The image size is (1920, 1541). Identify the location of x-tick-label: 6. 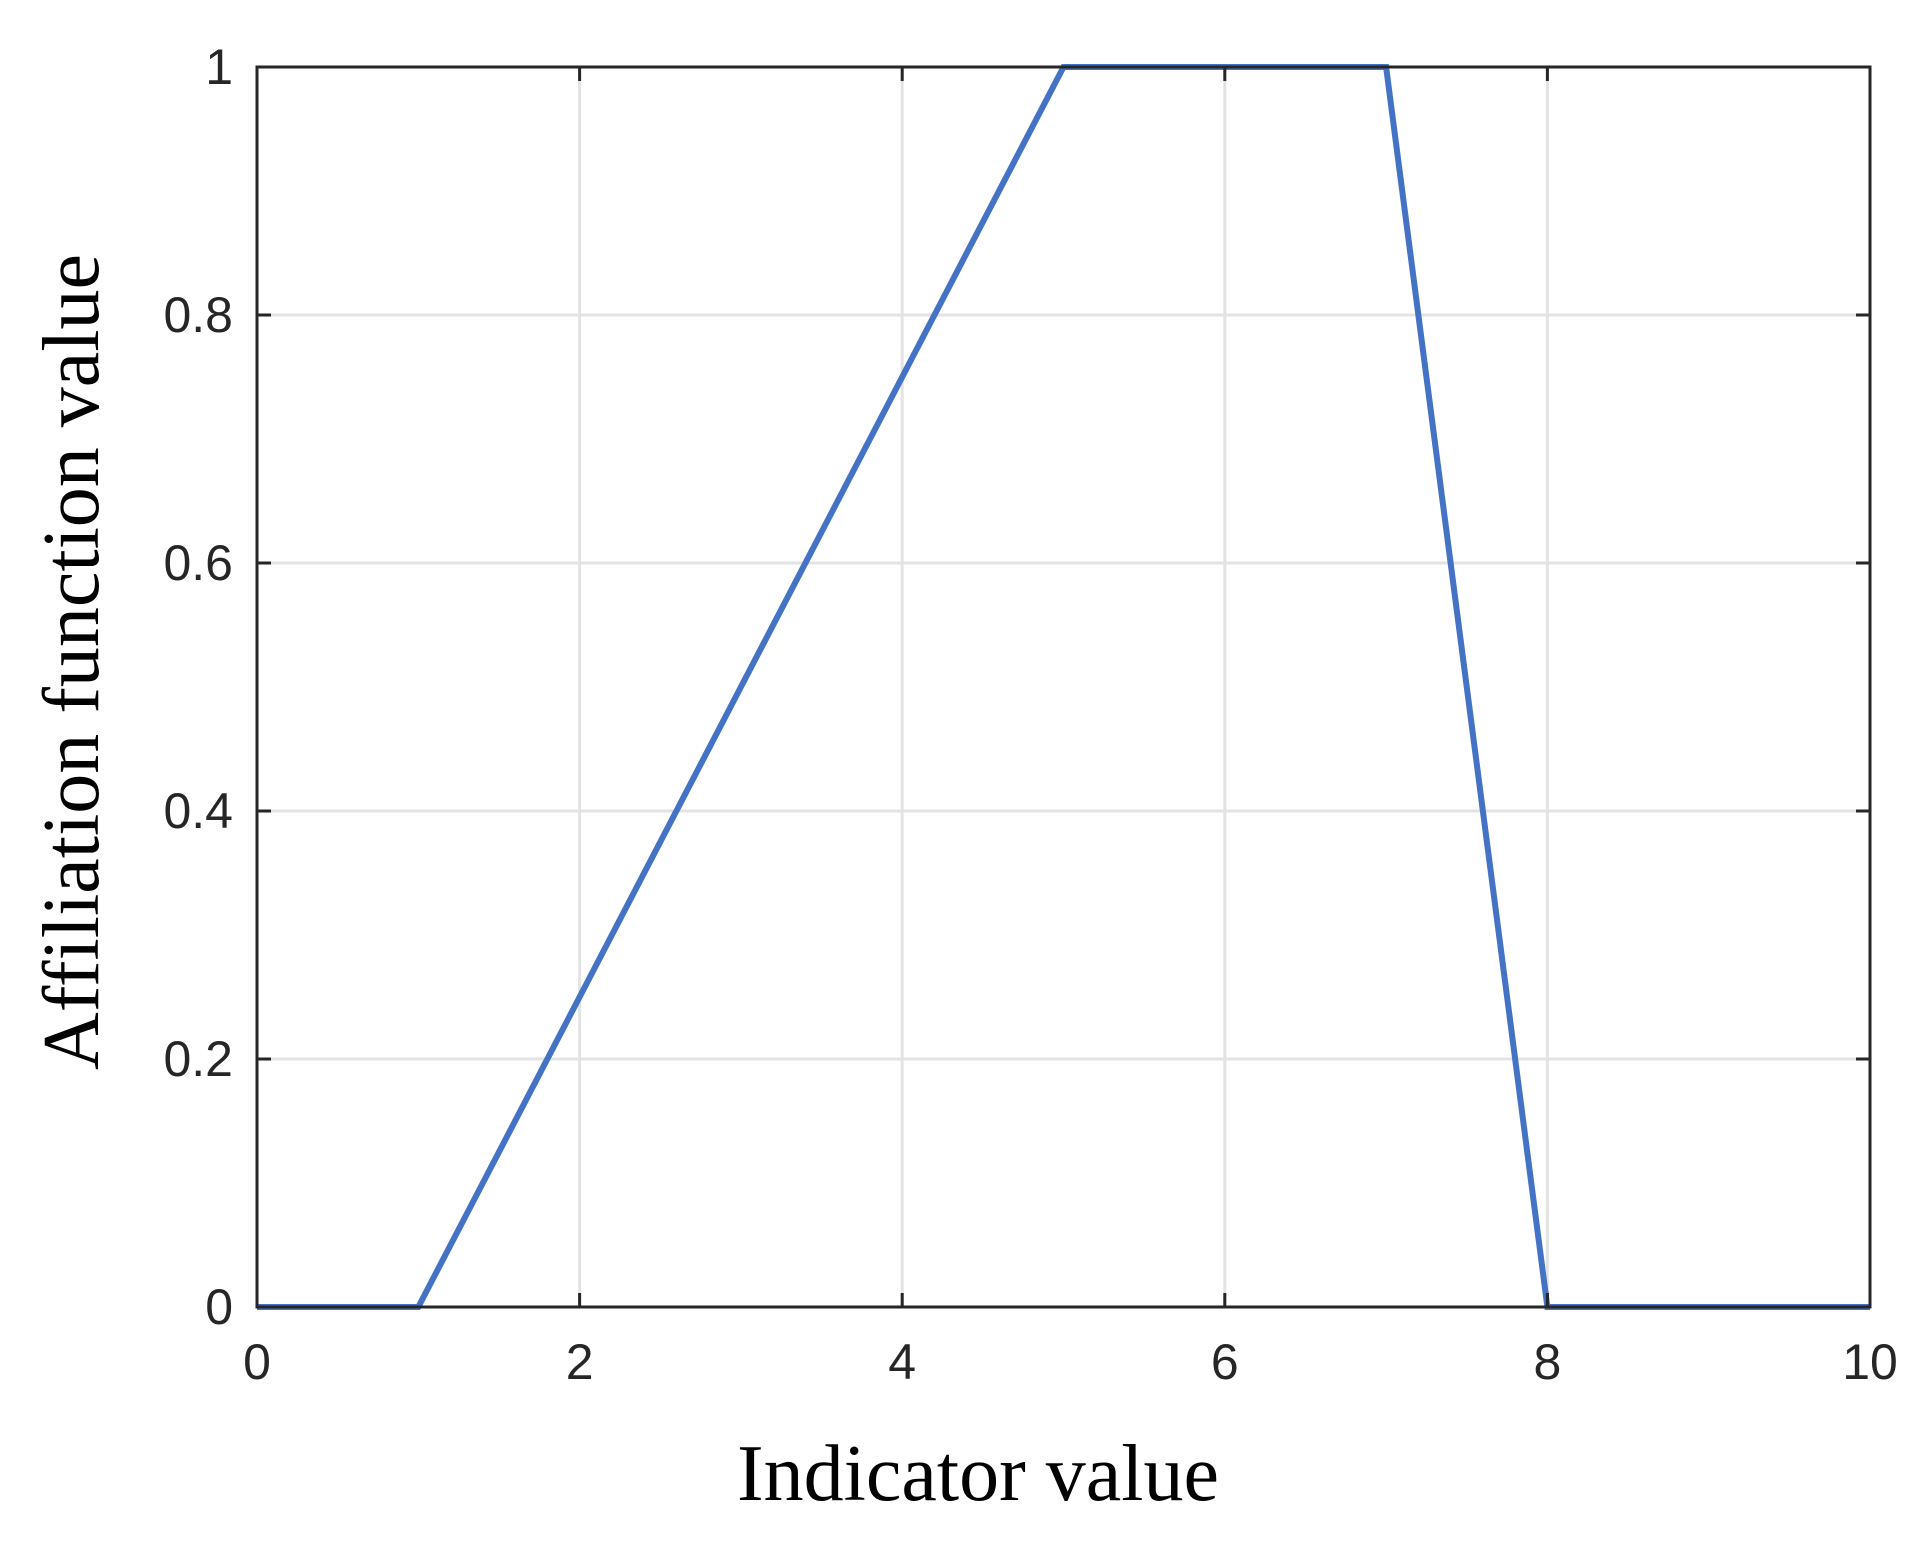
(1225, 1362).